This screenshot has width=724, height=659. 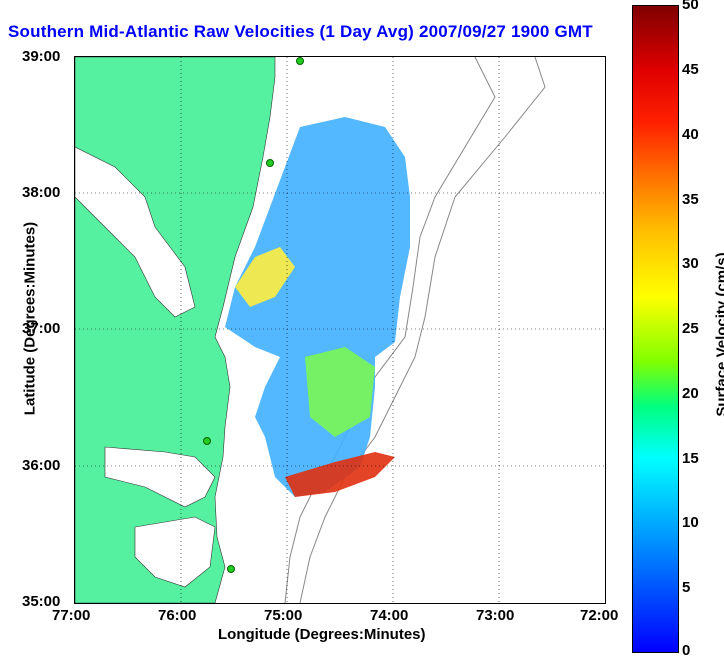 What do you see at coordinates (160, 477) in the screenshot?
I see `albemarle-sound` at bounding box center [160, 477].